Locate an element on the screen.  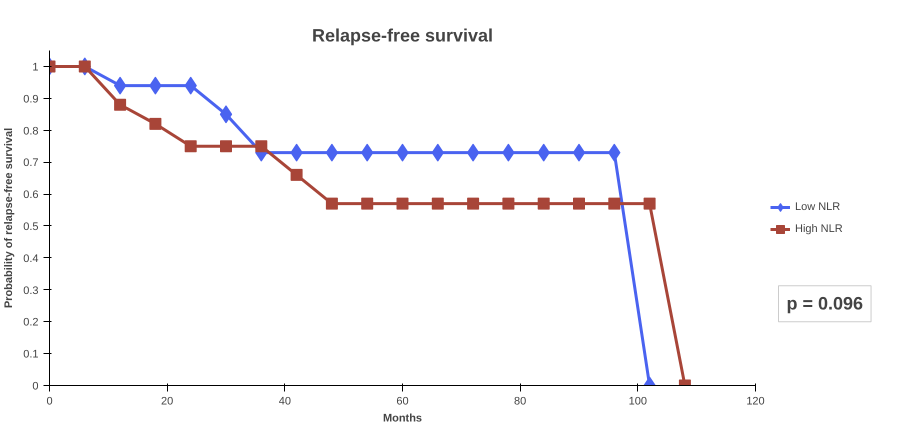
y-tick-label: 0.9 is located at coordinates (31, 99).